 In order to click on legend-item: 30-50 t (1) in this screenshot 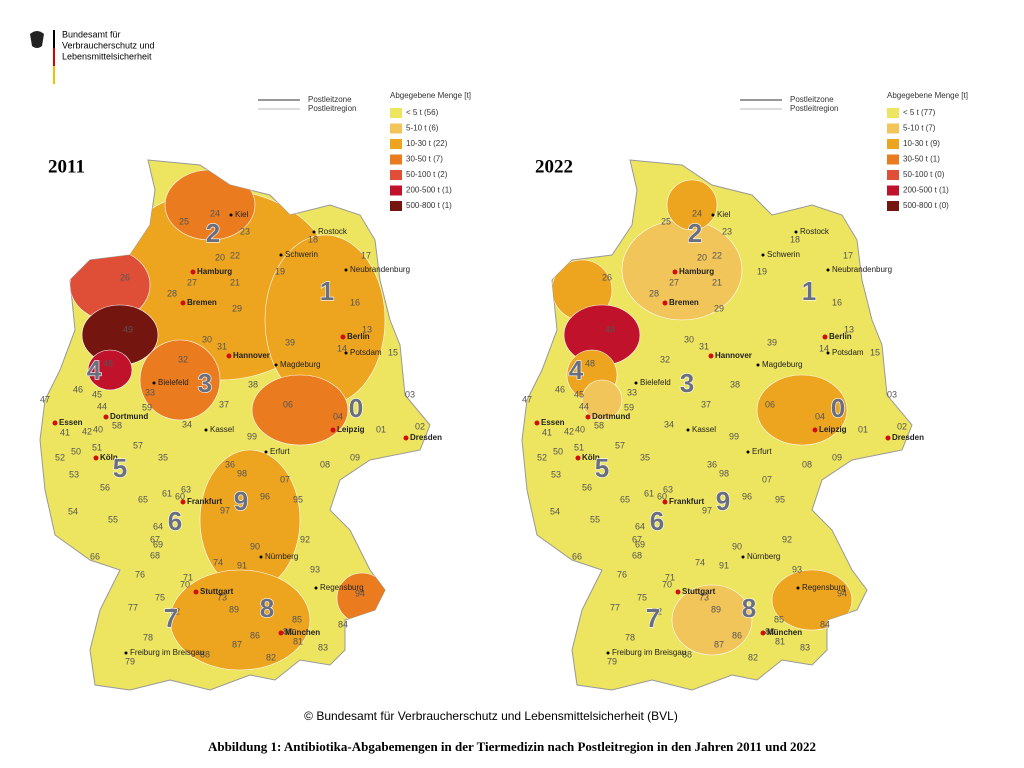, I will do `click(921, 159)`.